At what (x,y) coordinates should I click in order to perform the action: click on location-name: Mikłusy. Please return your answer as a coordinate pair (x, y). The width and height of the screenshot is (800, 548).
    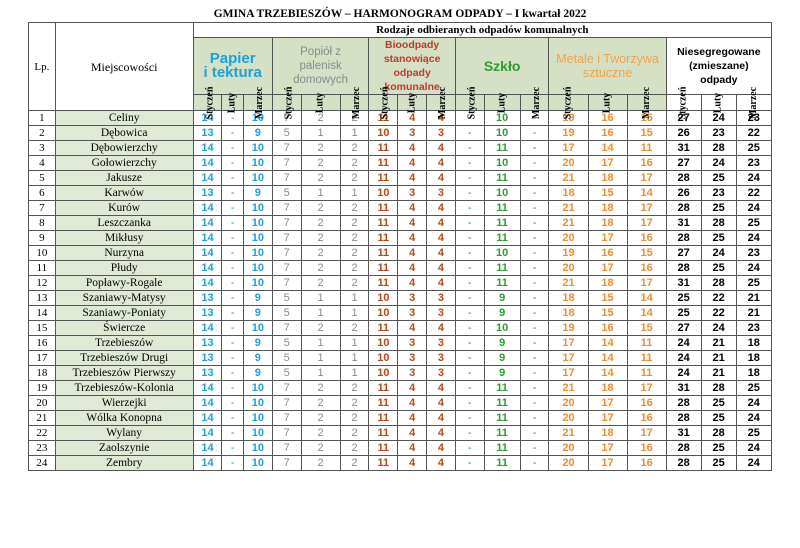
    Looking at the image, I should click on (124, 238).